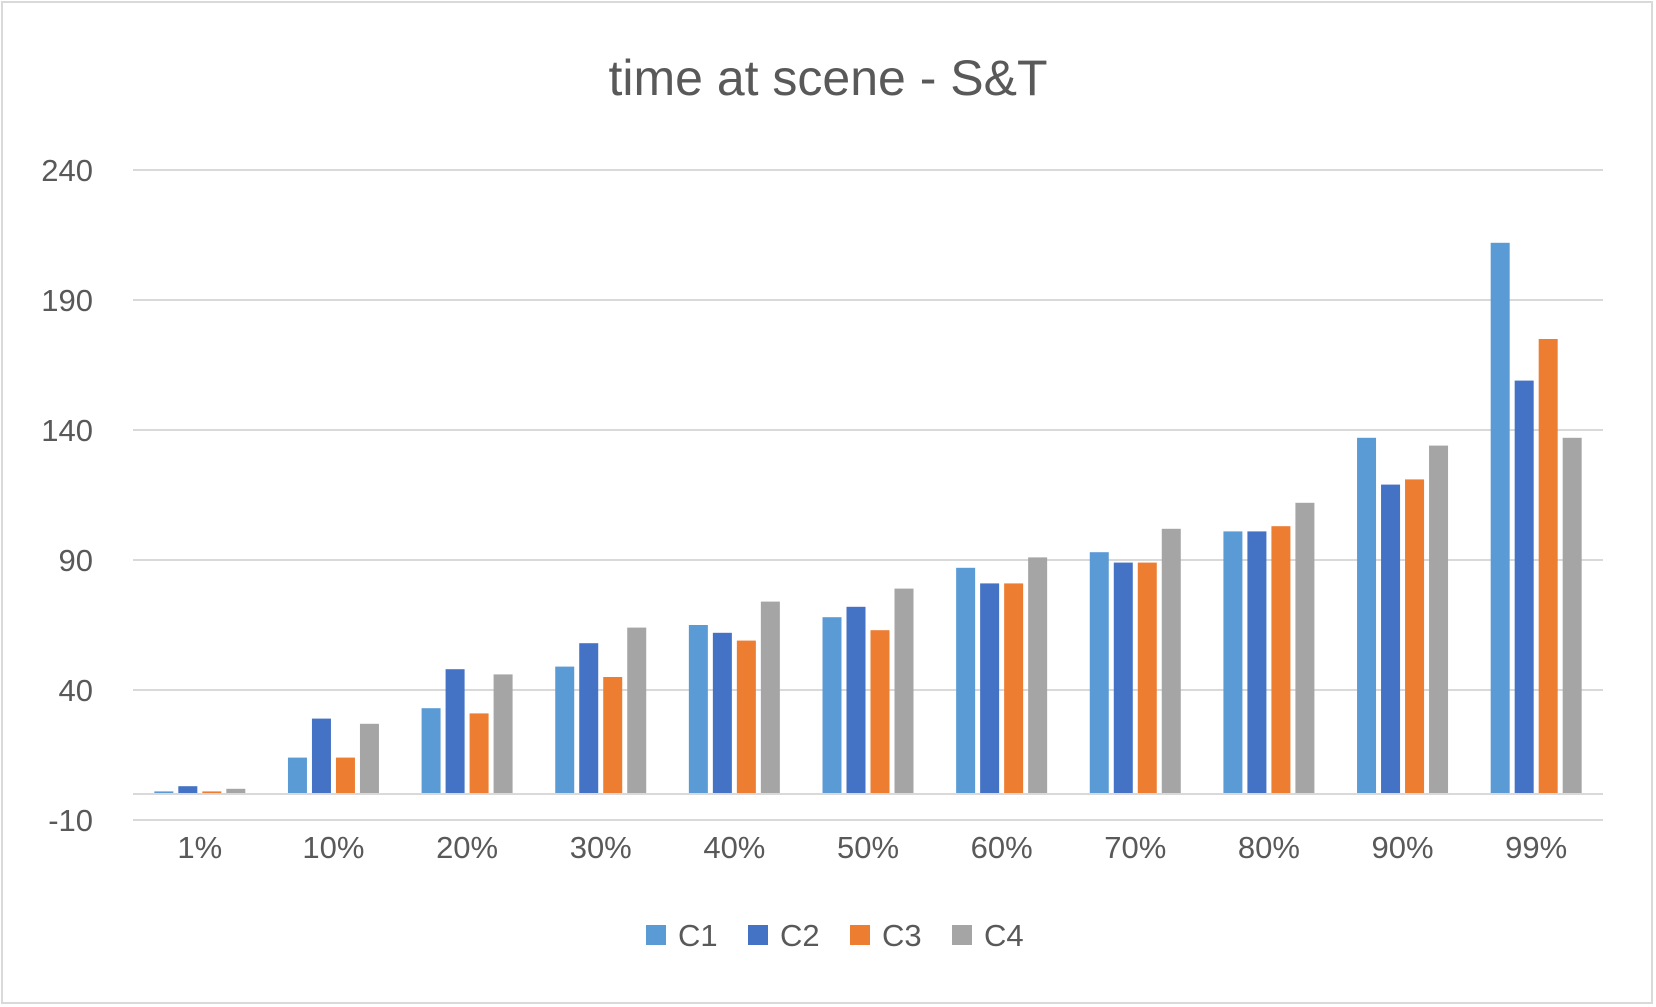 The width and height of the screenshot is (1656, 1007). I want to click on bar-c2-90pct, so click(1391, 639).